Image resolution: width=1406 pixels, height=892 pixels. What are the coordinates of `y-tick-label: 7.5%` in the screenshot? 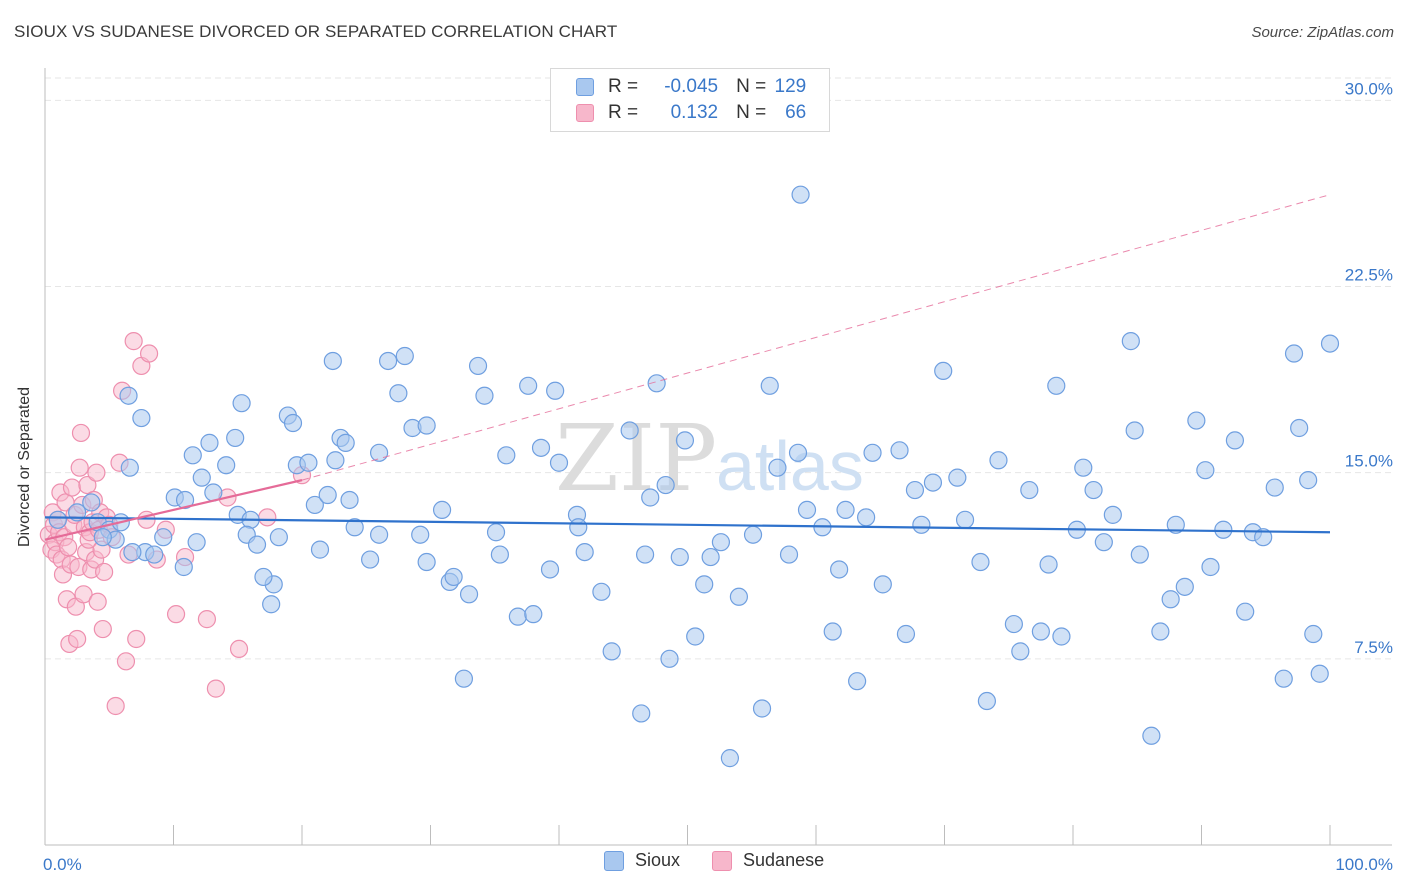 It's located at (1373, 647).